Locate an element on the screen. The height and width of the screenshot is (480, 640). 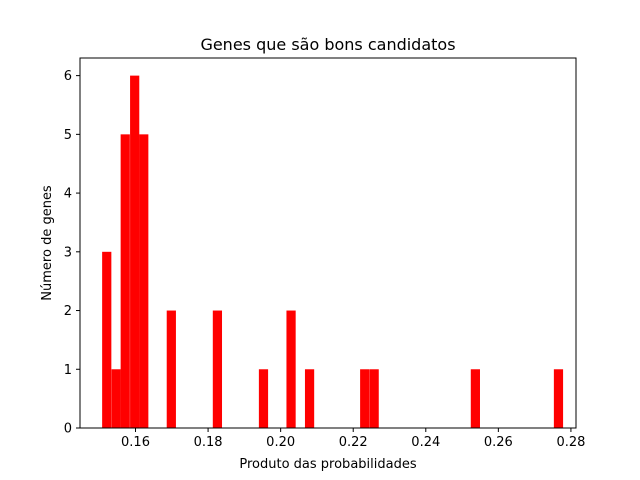
x-tick-label: 0.16 is located at coordinates (135, 442).